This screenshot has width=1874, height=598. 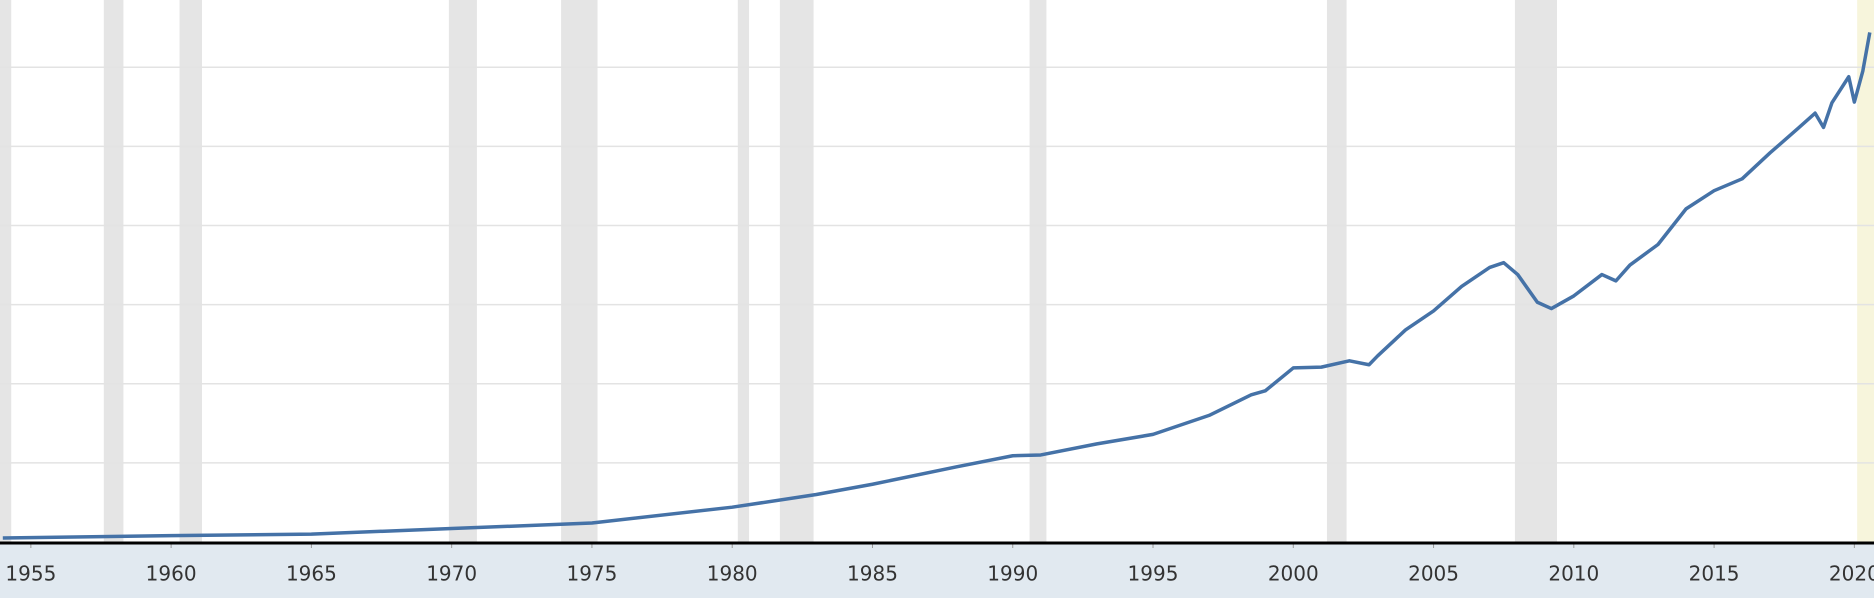 What do you see at coordinates (1865, 271) in the screenshot?
I see `highlight-band` at bounding box center [1865, 271].